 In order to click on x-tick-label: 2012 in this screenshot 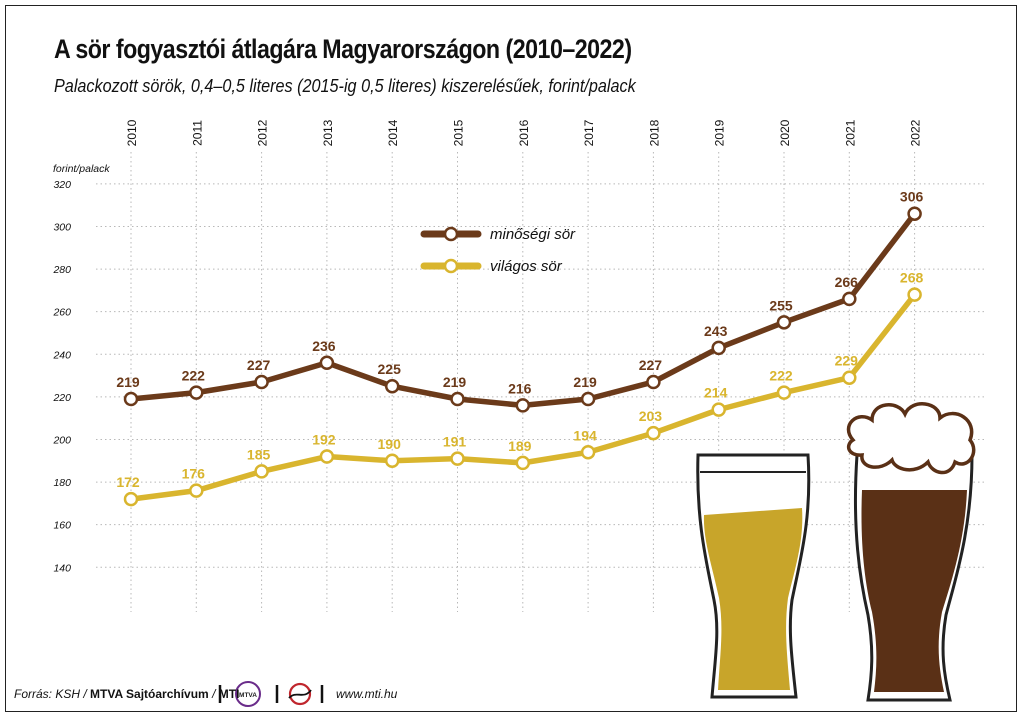, I will do `click(263, 132)`.